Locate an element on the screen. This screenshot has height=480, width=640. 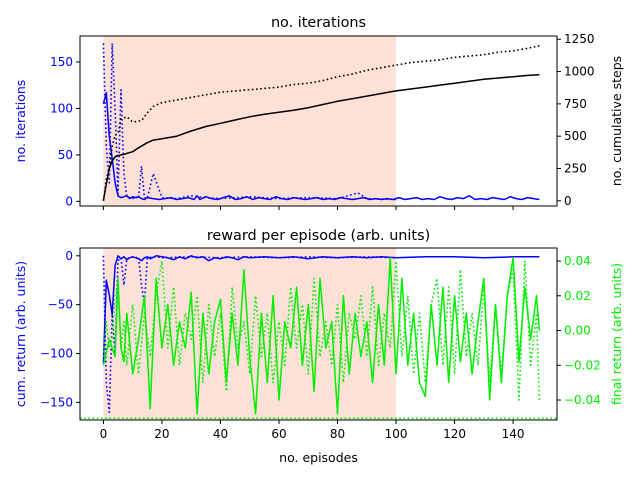
reward-y-ticks-right: 0.04 0.02 0.00 −0.02 −0.04 is located at coordinates (579, 330).